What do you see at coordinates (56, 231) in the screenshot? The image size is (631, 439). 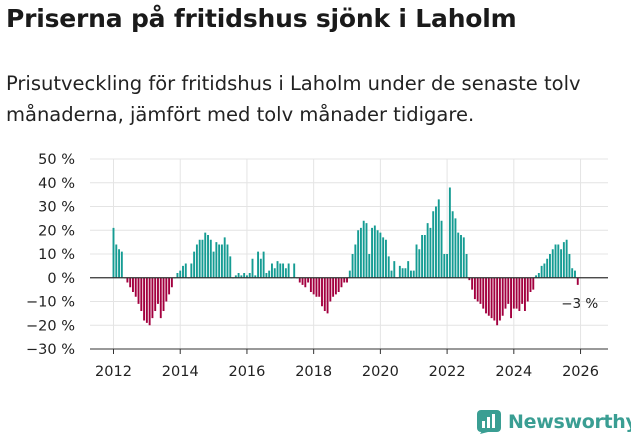 I see `y-tick-label: 20 %` at bounding box center [56, 231].